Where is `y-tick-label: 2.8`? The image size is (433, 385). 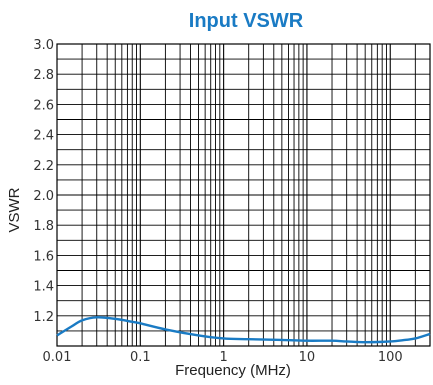
y-tick-label: 2.8 is located at coordinates (43, 75).